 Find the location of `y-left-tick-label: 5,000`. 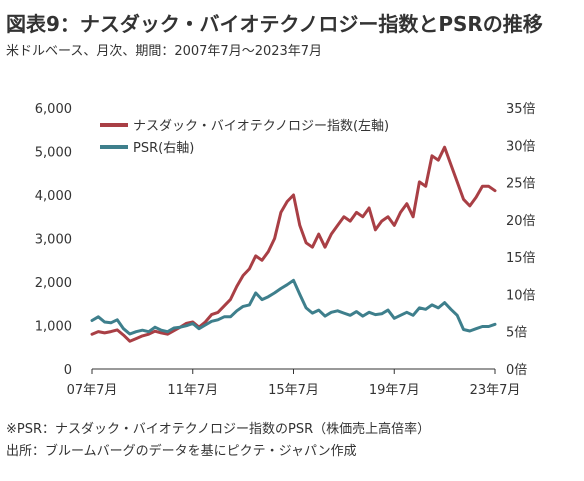

y-left-tick-label: 5,000 is located at coordinates (53, 153).